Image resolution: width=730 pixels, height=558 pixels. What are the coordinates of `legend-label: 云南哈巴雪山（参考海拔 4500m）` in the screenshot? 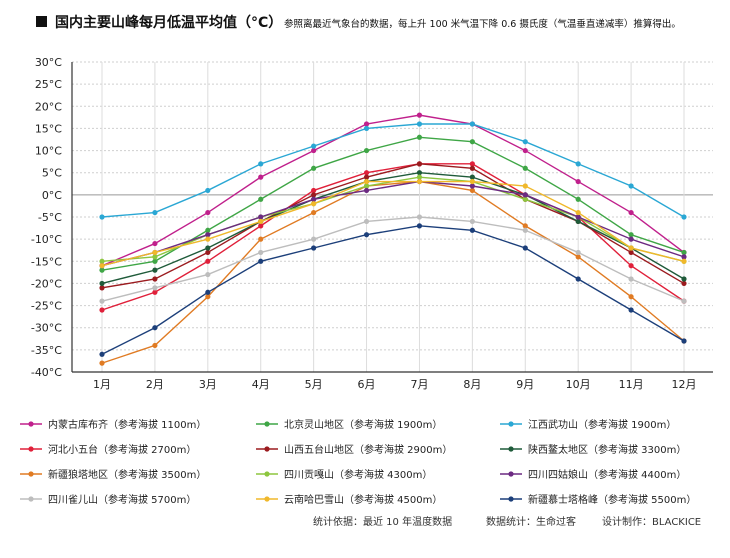 It's located at (363, 499).